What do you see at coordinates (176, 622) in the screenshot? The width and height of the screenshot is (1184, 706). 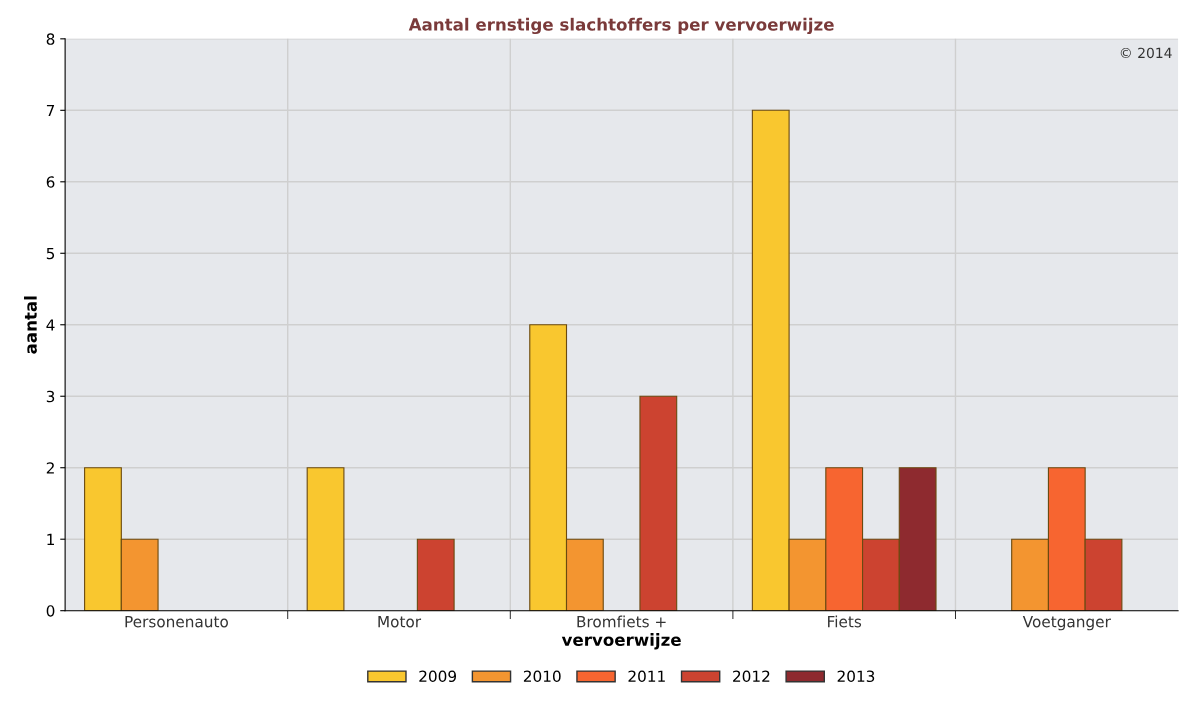 I see `x-tick-label: Personenauto` at bounding box center [176, 622].